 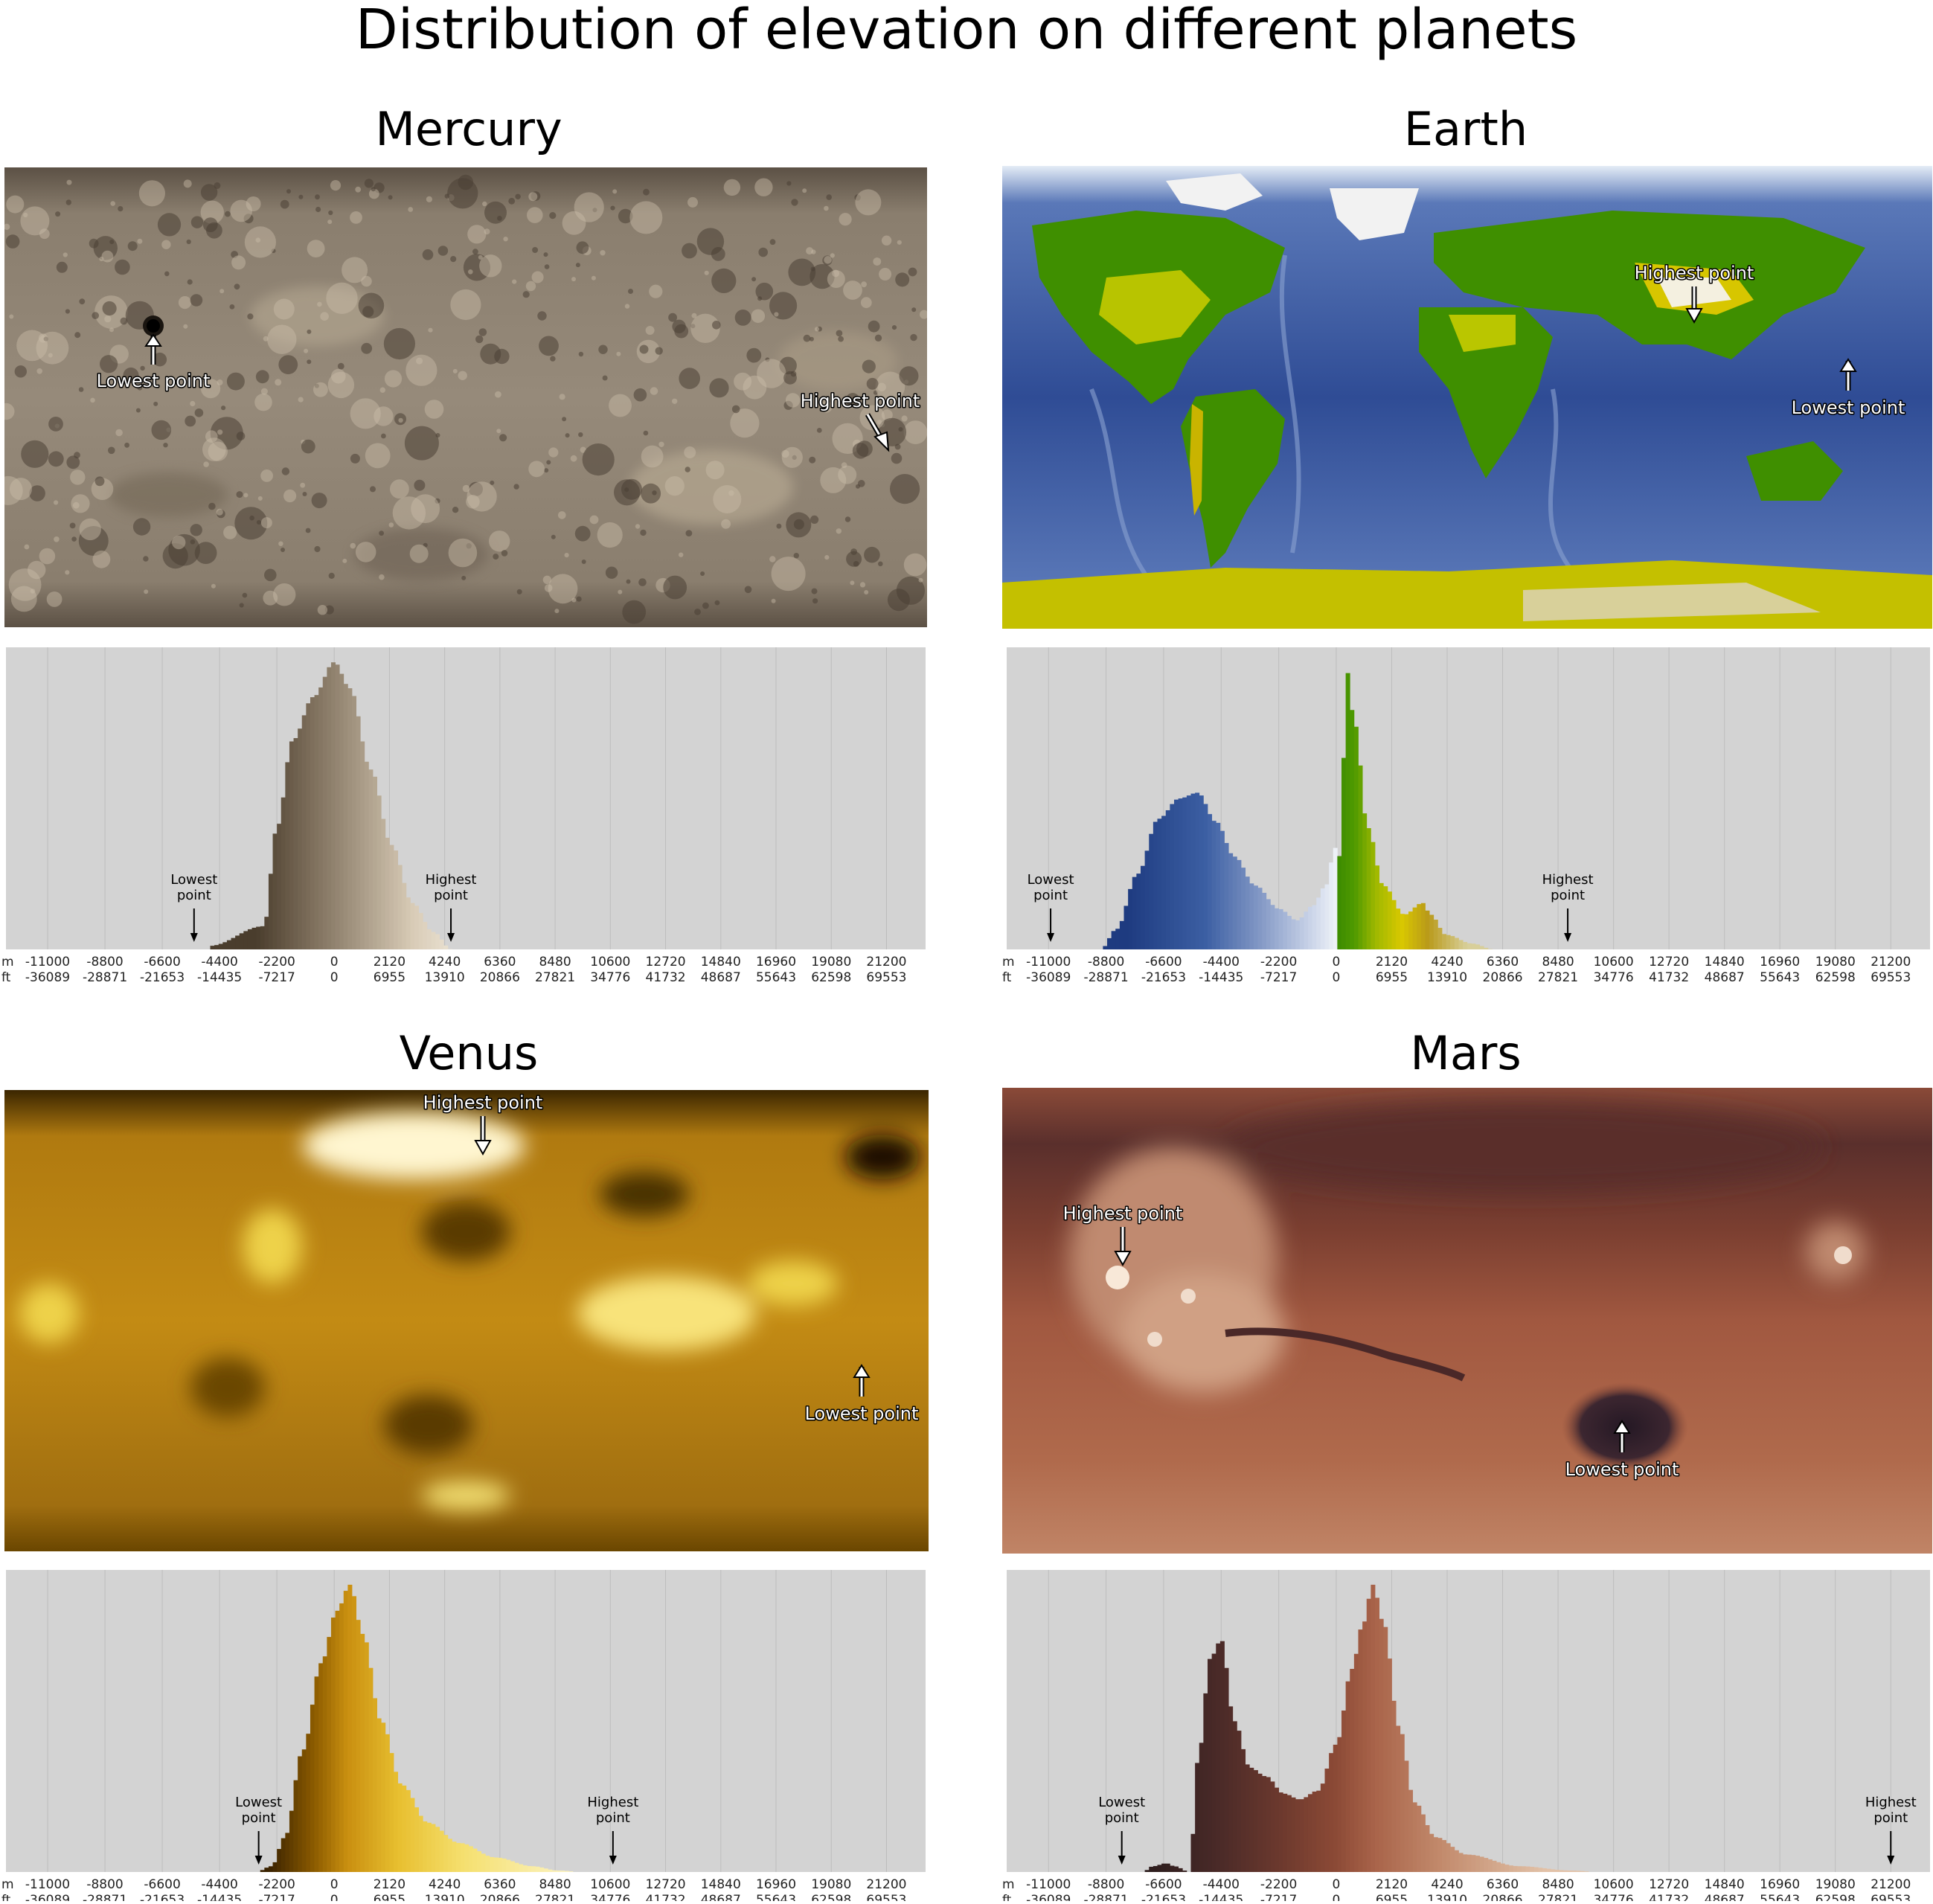 I want to click on tick-label-ft: 6955, so click(x=389, y=978).